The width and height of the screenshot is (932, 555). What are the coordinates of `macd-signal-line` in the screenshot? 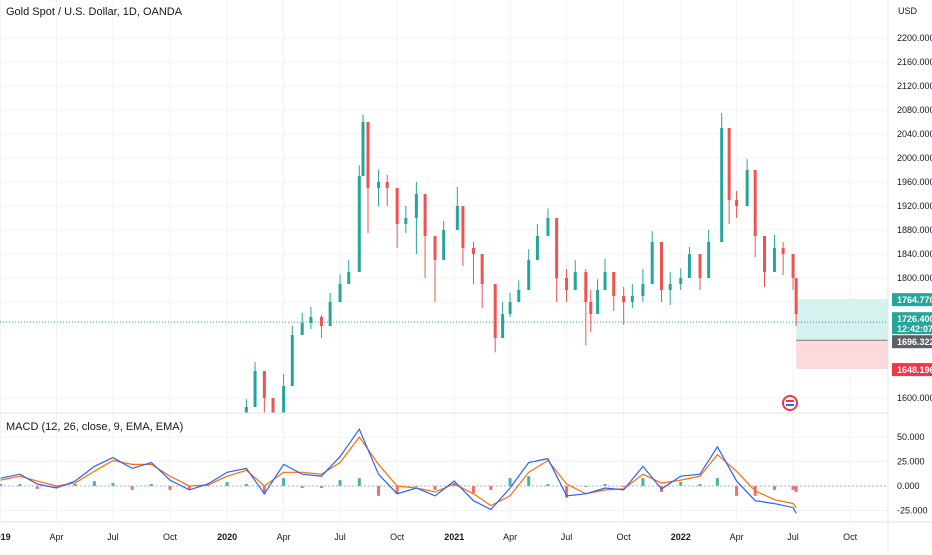 It's located at (398, 471).